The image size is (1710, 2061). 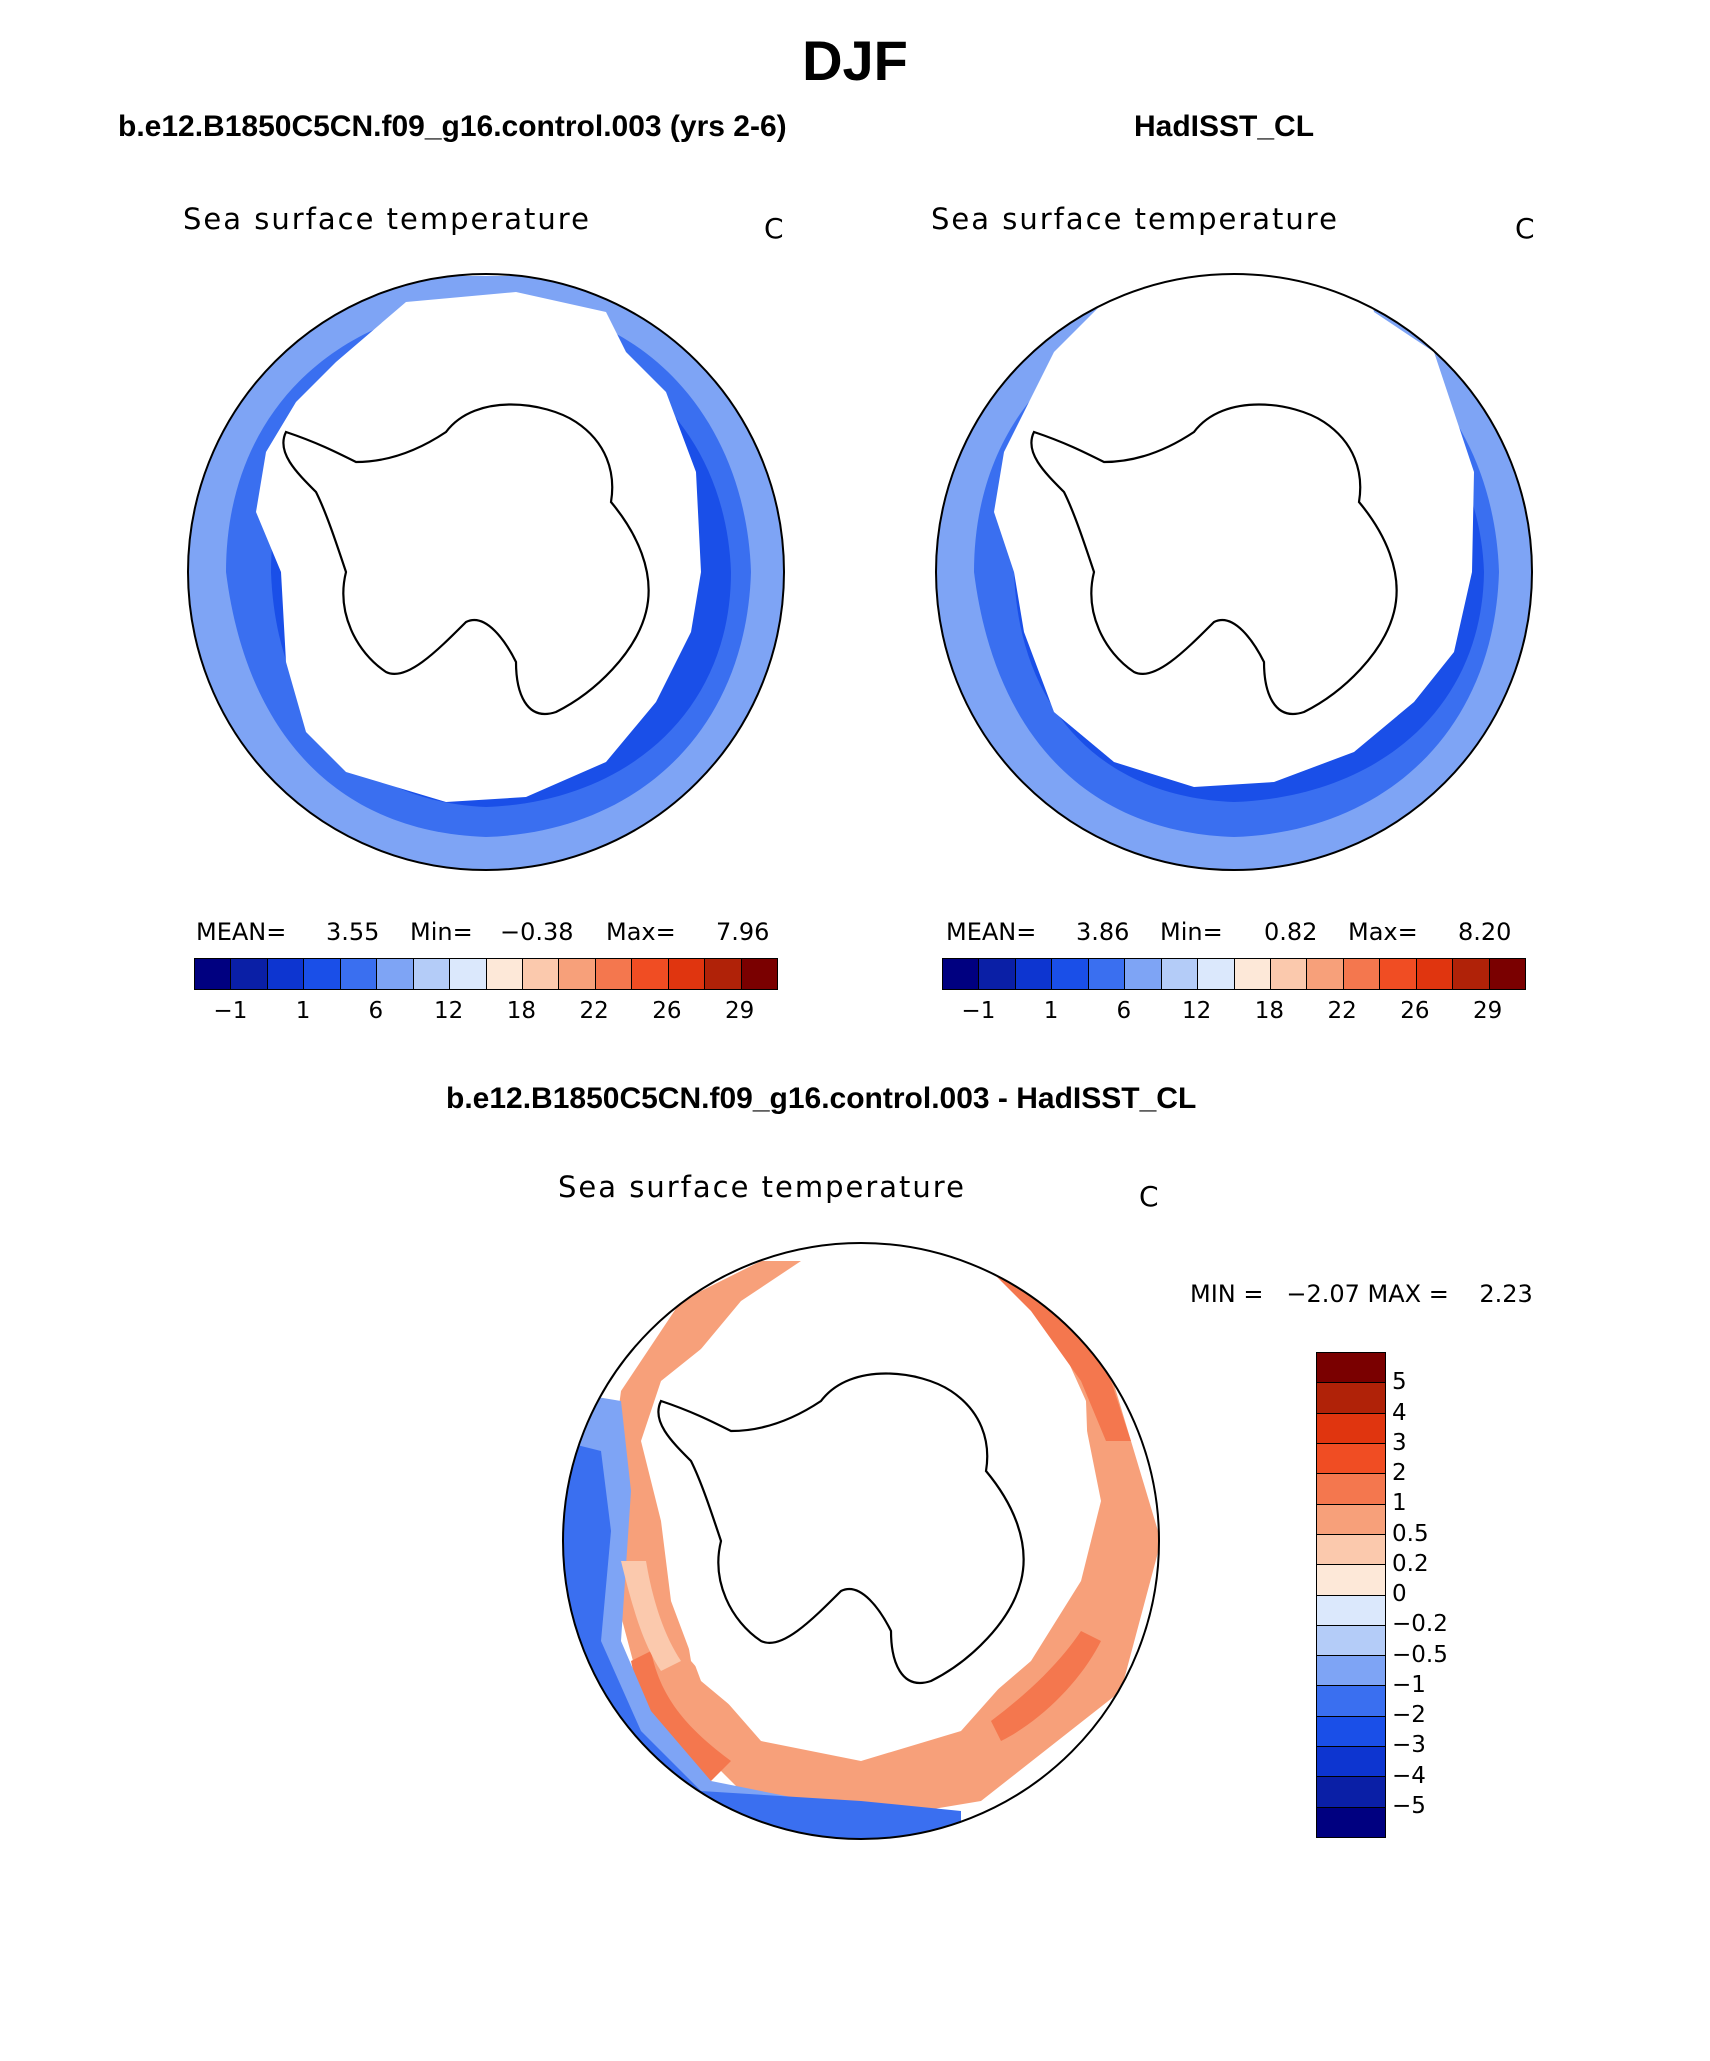 I want to click on model-max-value: 7.96, so click(x=743, y=932).